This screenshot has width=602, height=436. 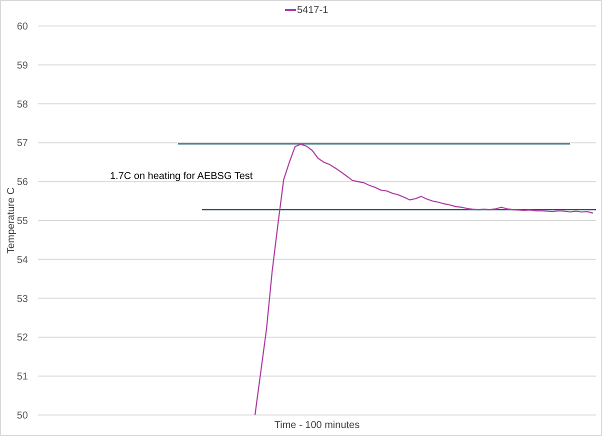 What do you see at coordinates (22, 27) in the screenshot?
I see `y-tick-label: 60` at bounding box center [22, 27].